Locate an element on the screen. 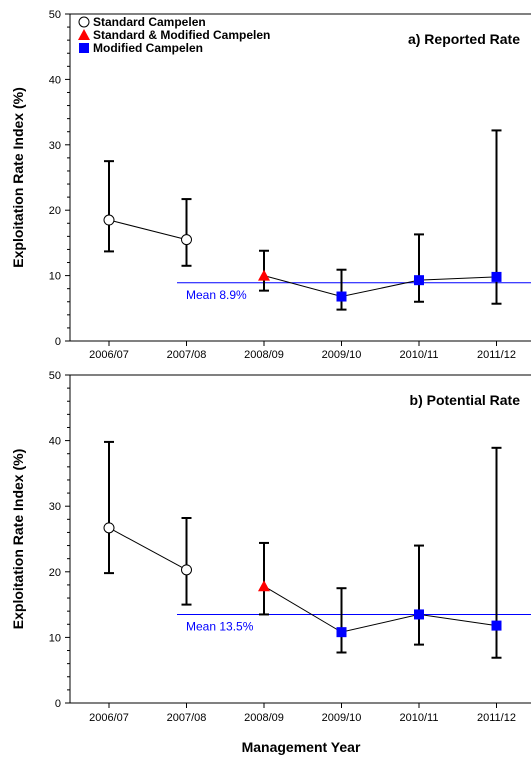  panel-a-xtick-label: 2007/08 is located at coordinates (187, 355).